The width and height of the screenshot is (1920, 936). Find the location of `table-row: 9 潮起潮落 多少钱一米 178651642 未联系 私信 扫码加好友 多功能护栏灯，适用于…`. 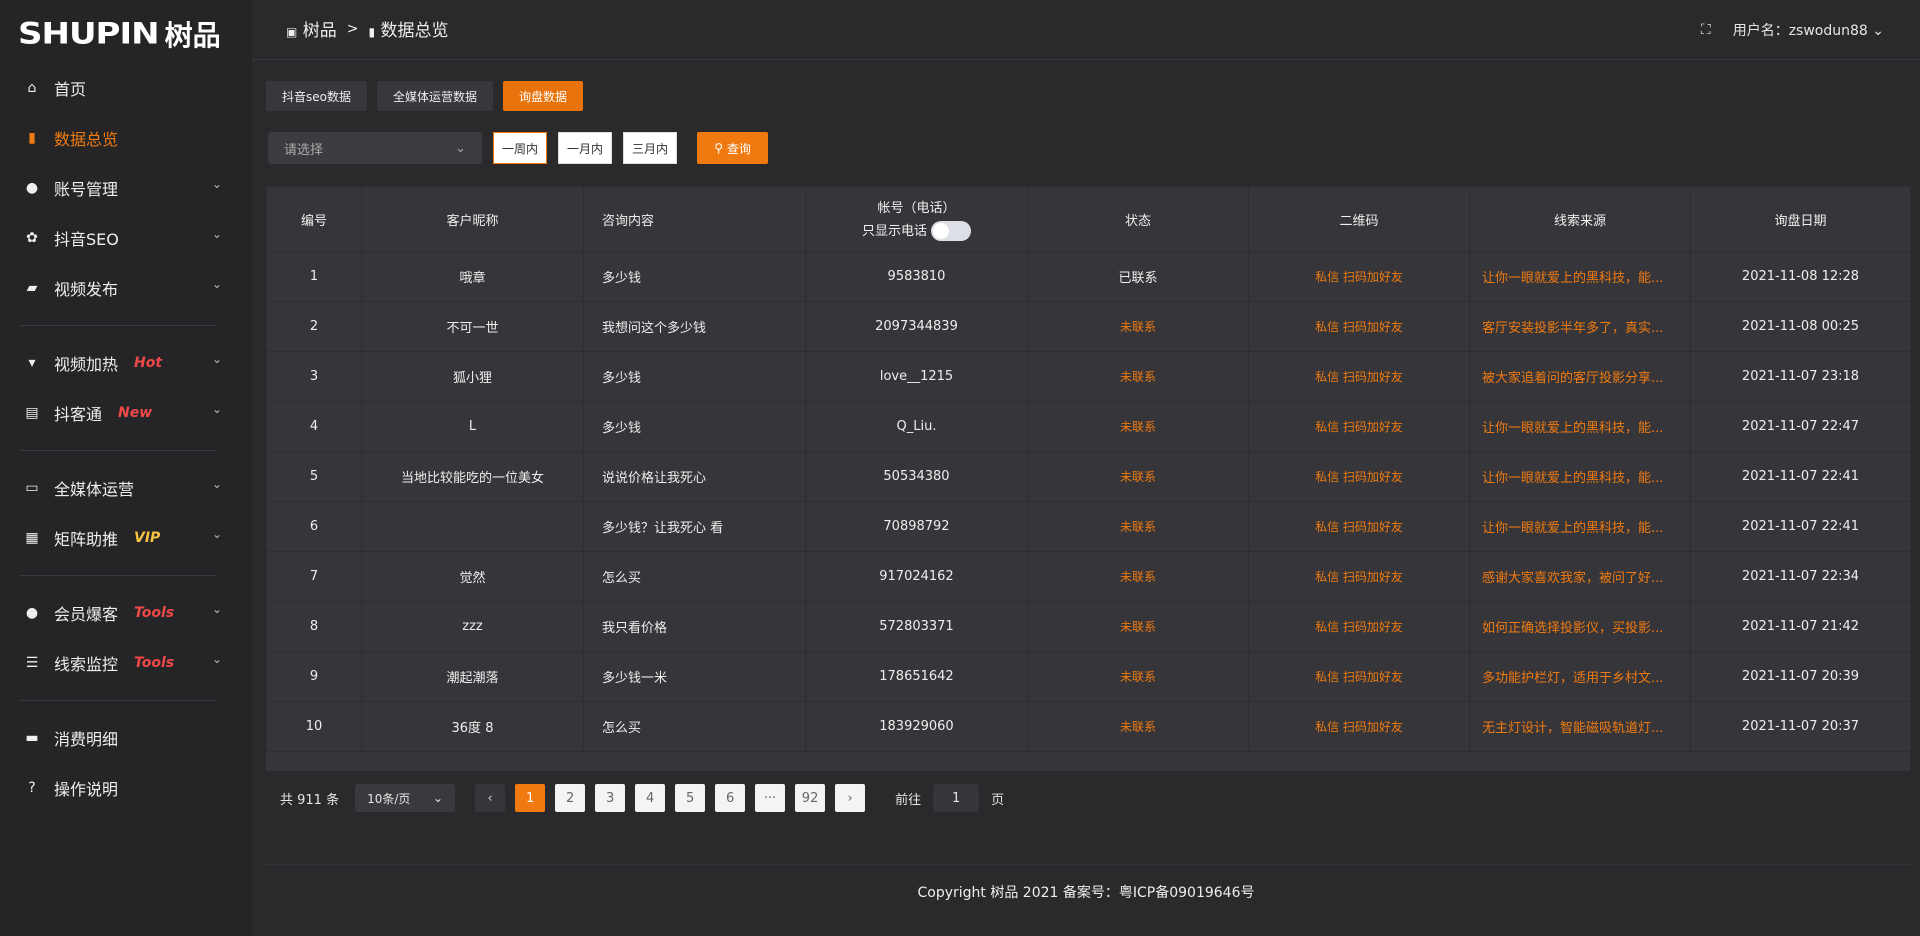

table-row: 9 潮起潮落 多少钱一米 178651642 未联系 私信 扫码加好友 多功能护栏灯，适用于… is located at coordinates (1088, 676).